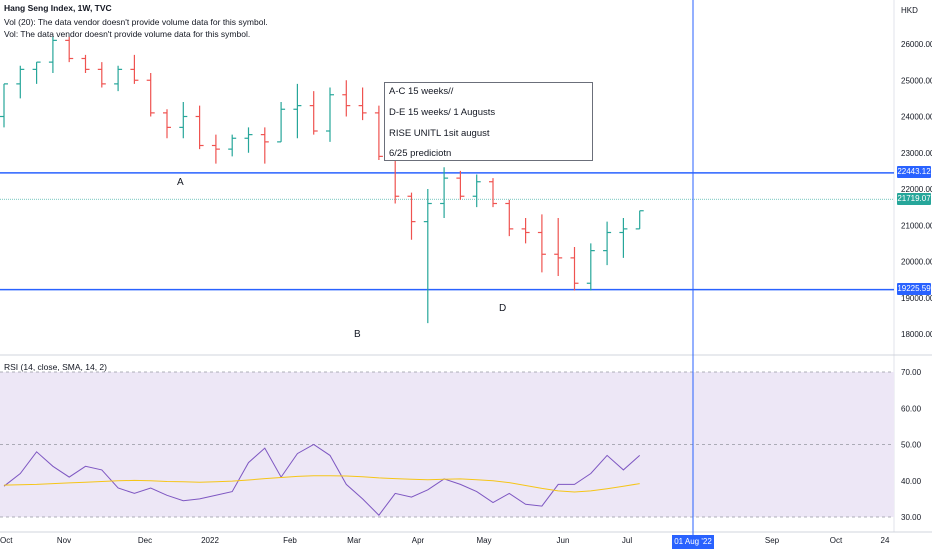 The width and height of the screenshot is (932, 550). What do you see at coordinates (914, 199) in the screenshot?
I see `price-tag-current: 21719.07` at bounding box center [914, 199].